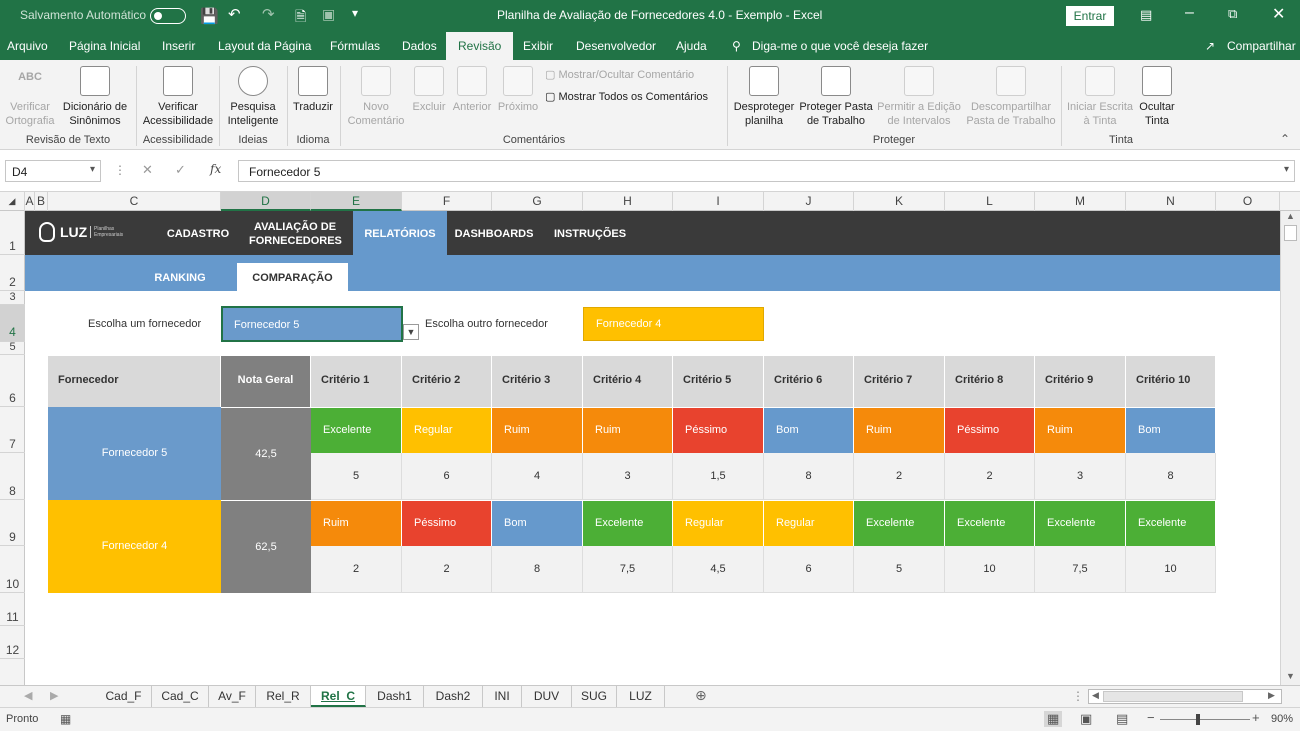 This screenshot has width=1300, height=731. Describe the element at coordinates (429, 90) in the screenshot. I see `delete-comment-button: Excluir` at that location.